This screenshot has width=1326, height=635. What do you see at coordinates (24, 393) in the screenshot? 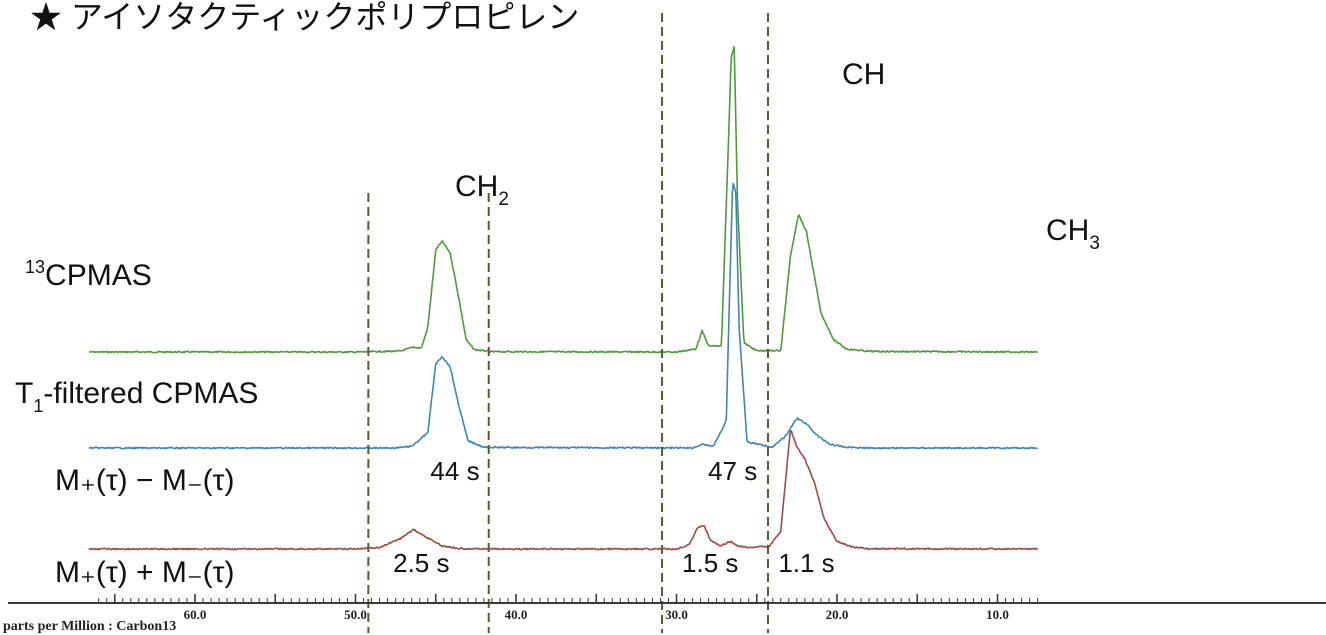
I see `t1-base: T` at bounding box center [24, 393].